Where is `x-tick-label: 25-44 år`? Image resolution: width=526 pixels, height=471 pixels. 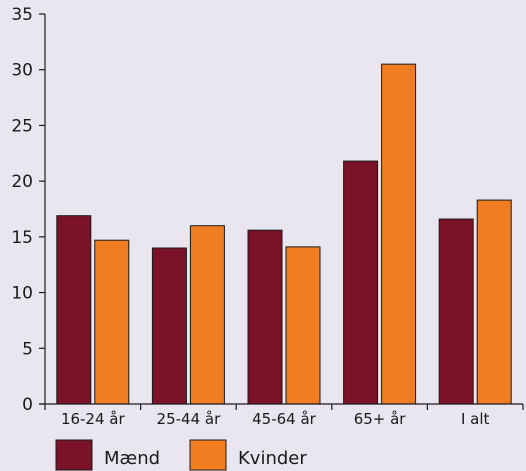 x-tick-label: 25-44 år is located at coordinates (189, 419).